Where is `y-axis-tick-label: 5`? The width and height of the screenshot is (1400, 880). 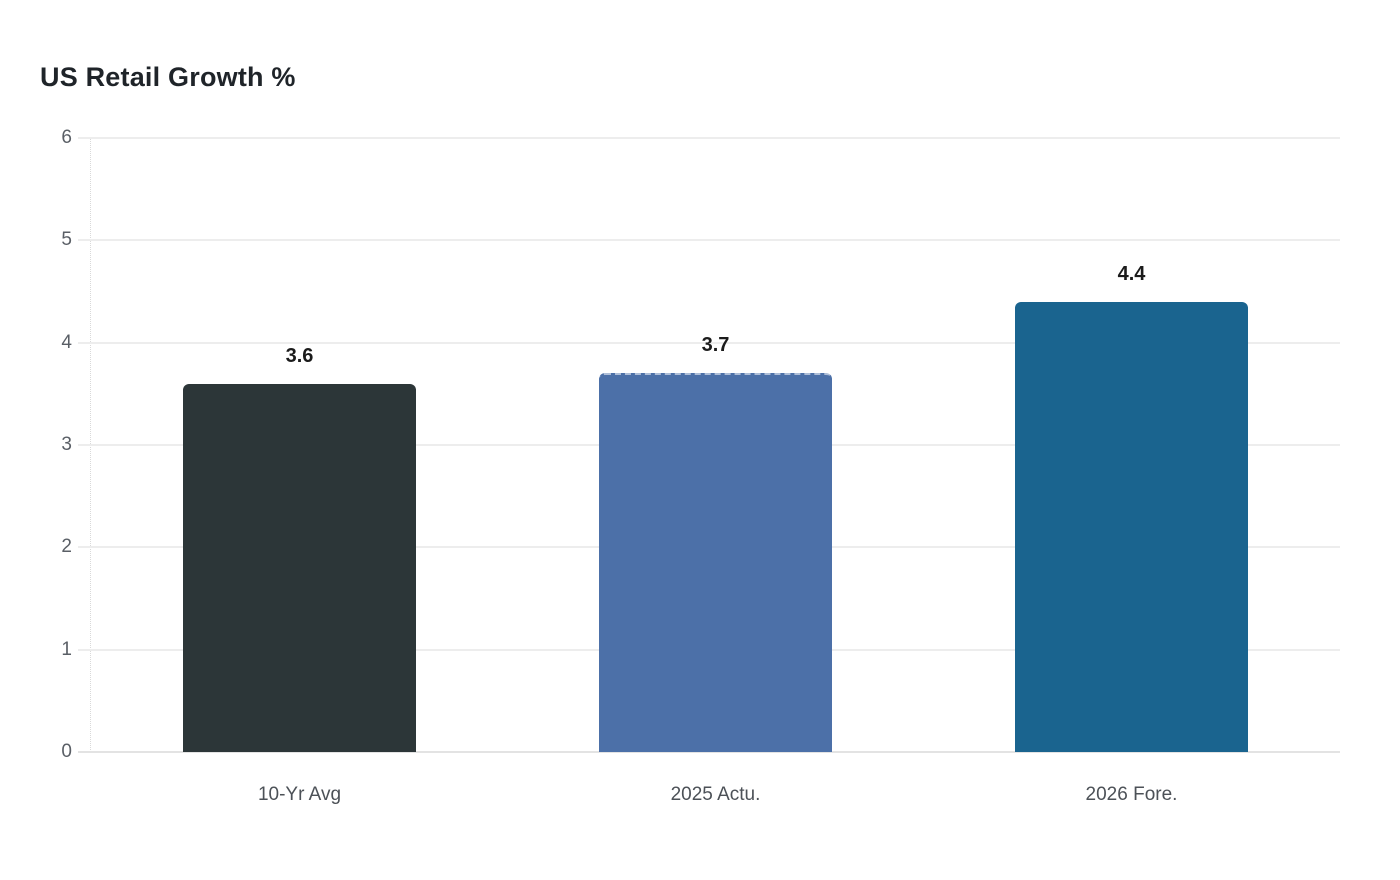
y-axis-tick-label: 5 is located at coordinates (66, 240).